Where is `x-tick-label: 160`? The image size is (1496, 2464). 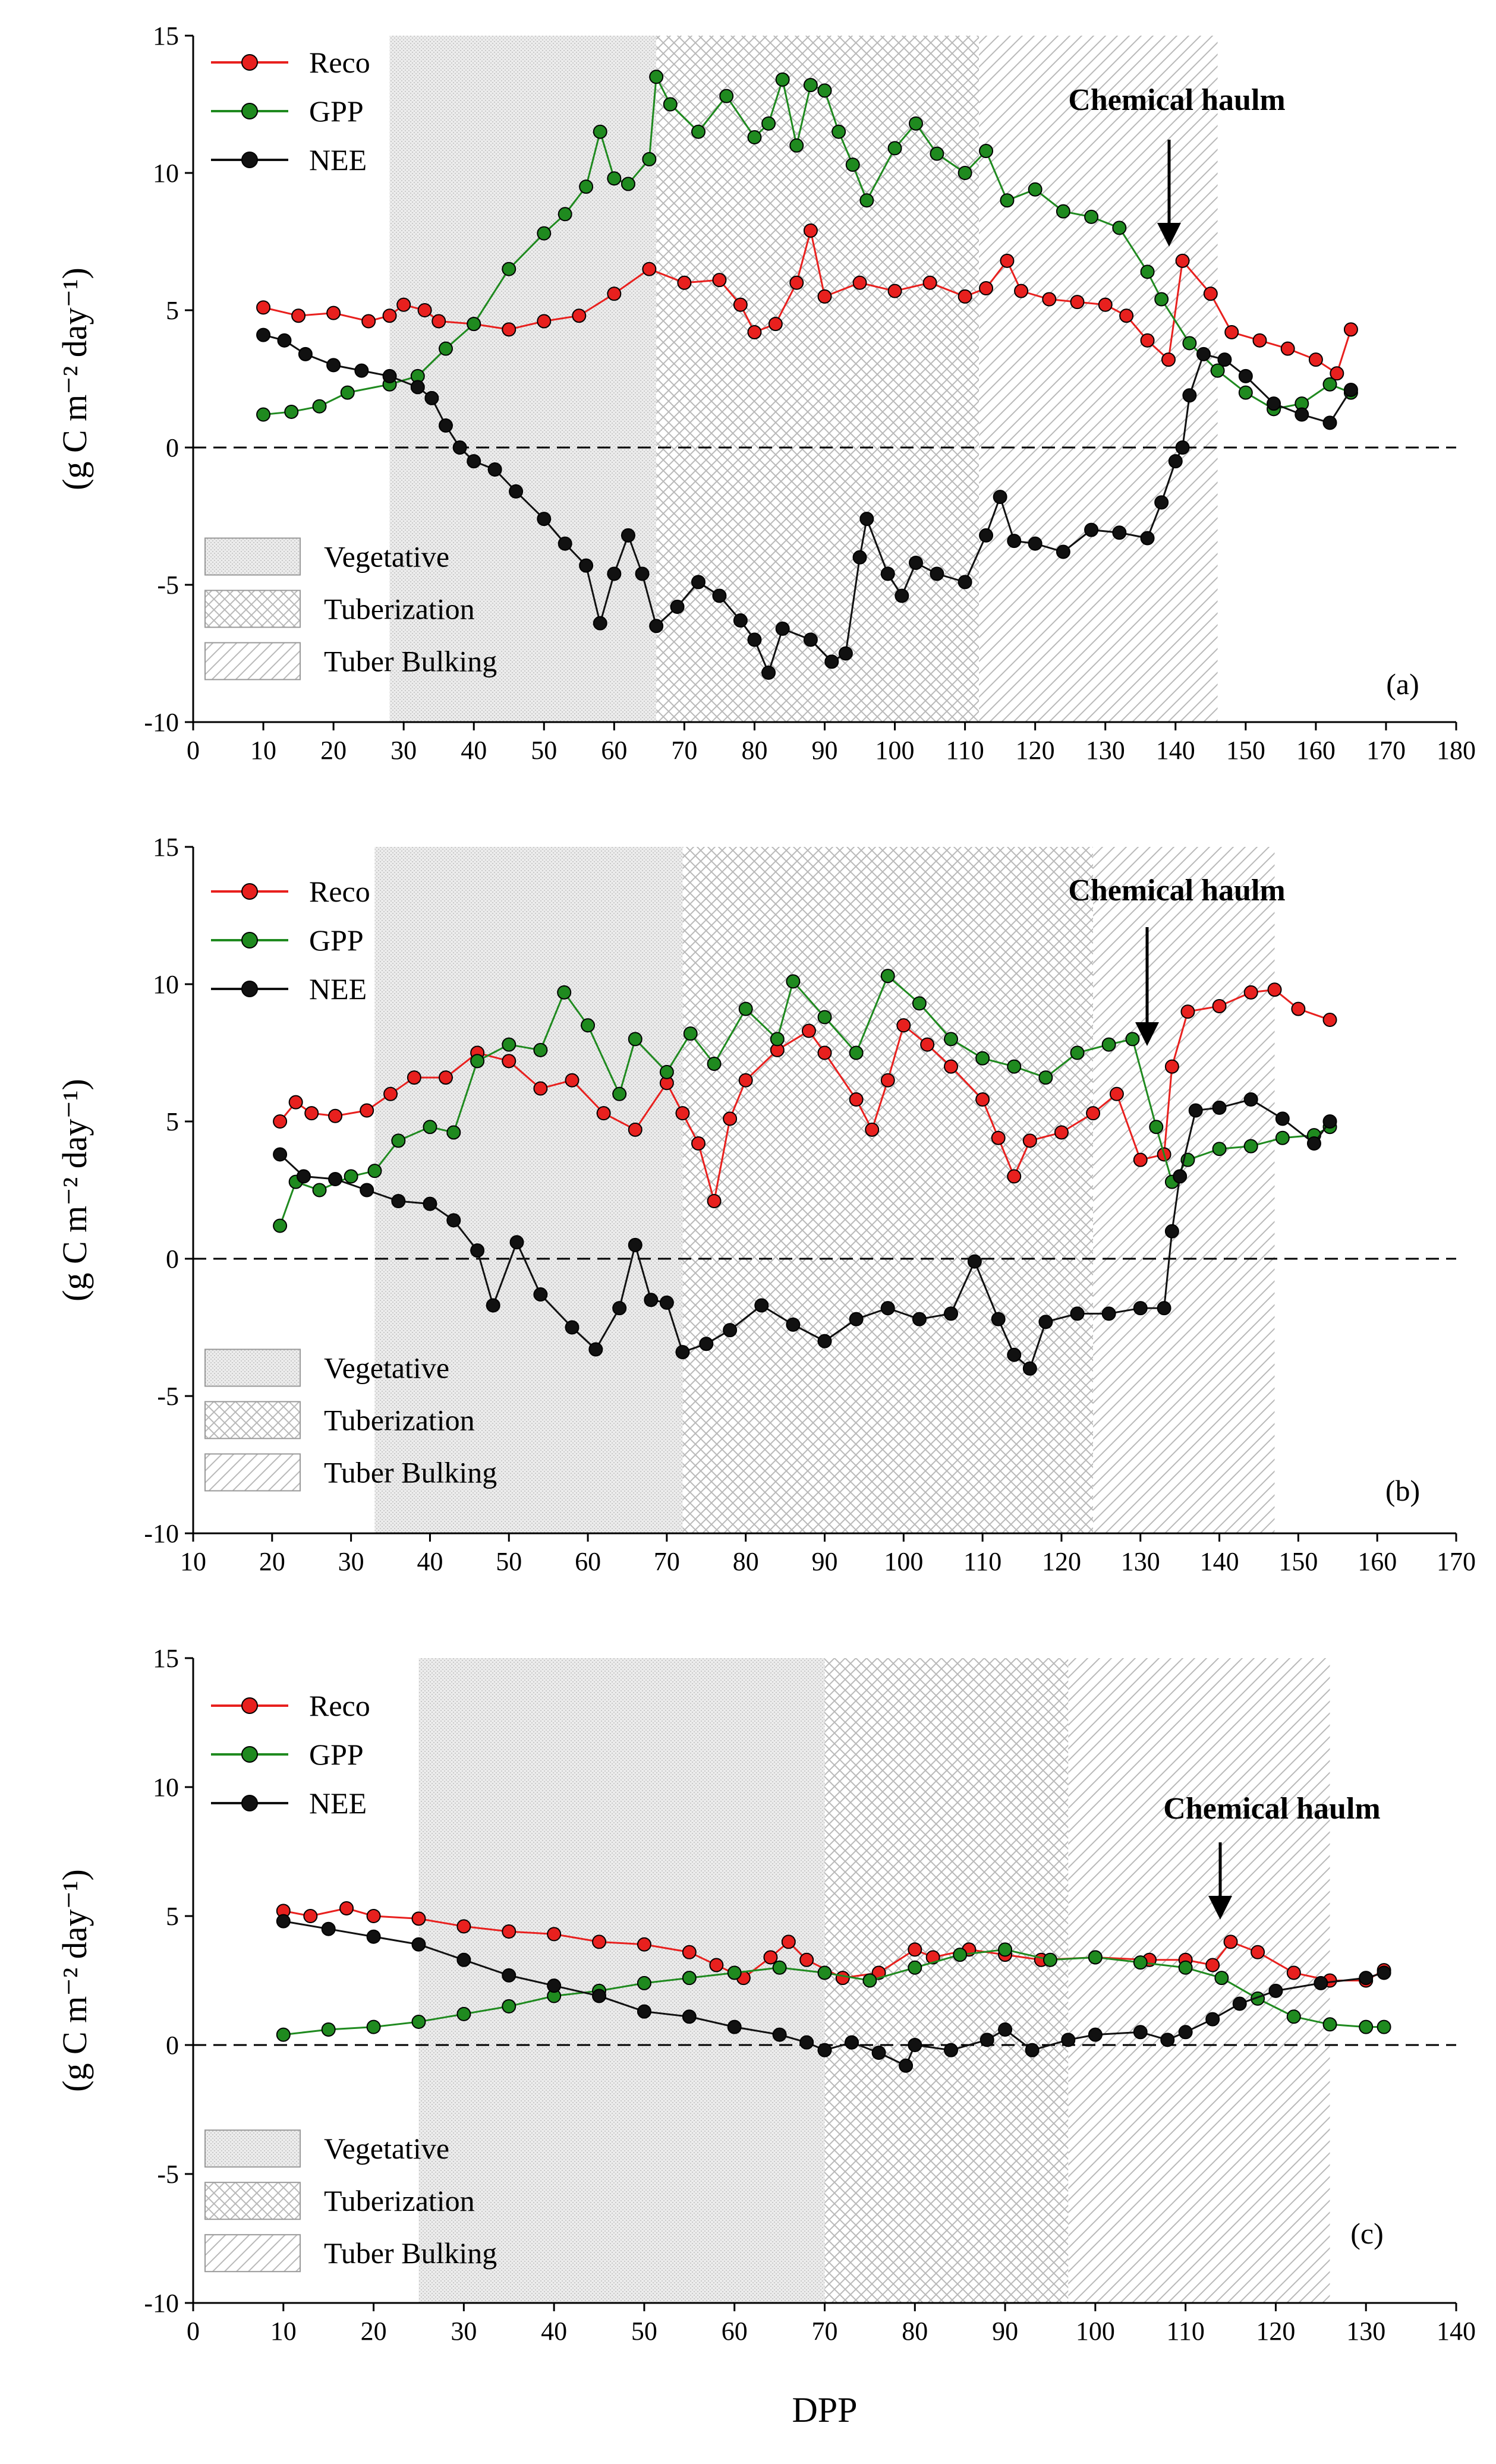
x-tick-label: 160 is located at coordinates (1377, 1561).